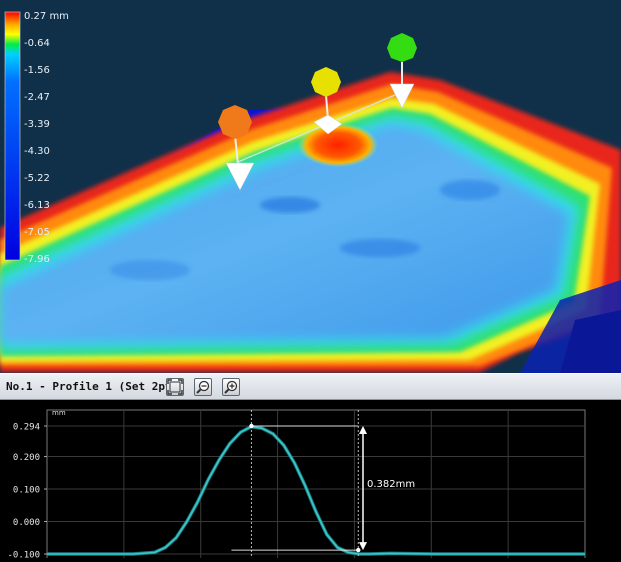  What do you see at coordinates (37, 124) in the screenshot?
I see `color-scale-label: -3.39` at bounding box center [37, 124].